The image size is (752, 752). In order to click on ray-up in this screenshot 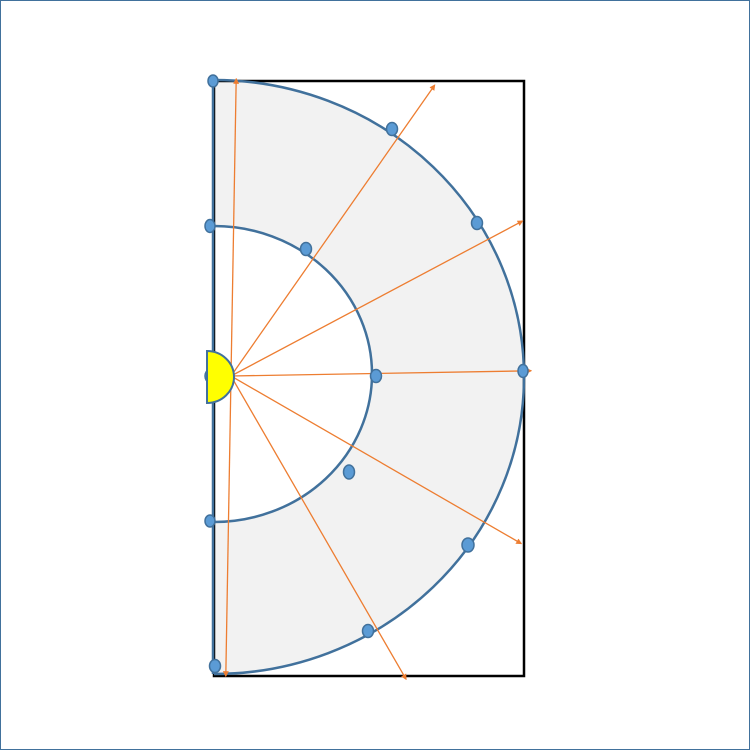, I will do `click(235, 227)`.